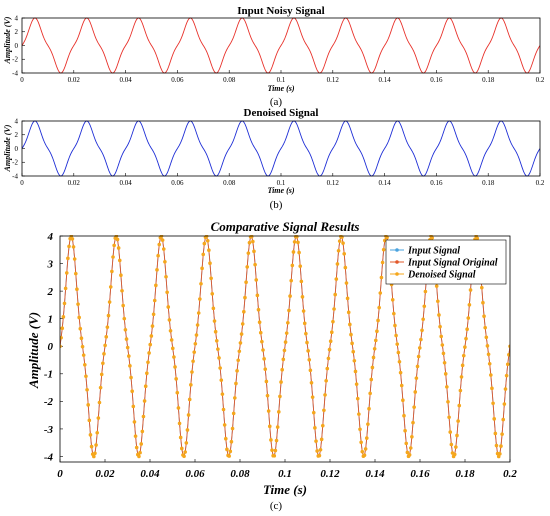 The image size is (550, 516). Describe the element at coordinates (333, 183) in the screenshot. I see `x-tick-label: 0.12` at that location.